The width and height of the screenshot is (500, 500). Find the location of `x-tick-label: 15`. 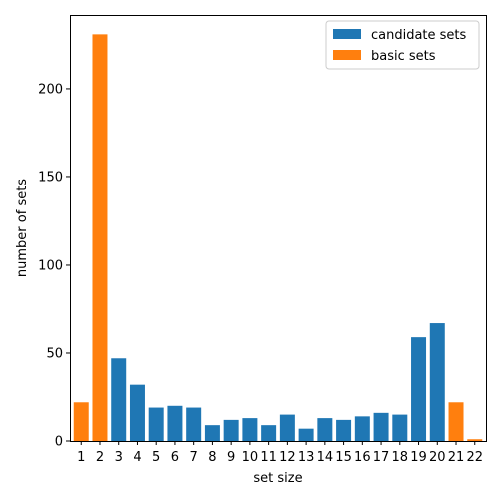

x-tick-label: 15 is located at coordinates (343, 457).